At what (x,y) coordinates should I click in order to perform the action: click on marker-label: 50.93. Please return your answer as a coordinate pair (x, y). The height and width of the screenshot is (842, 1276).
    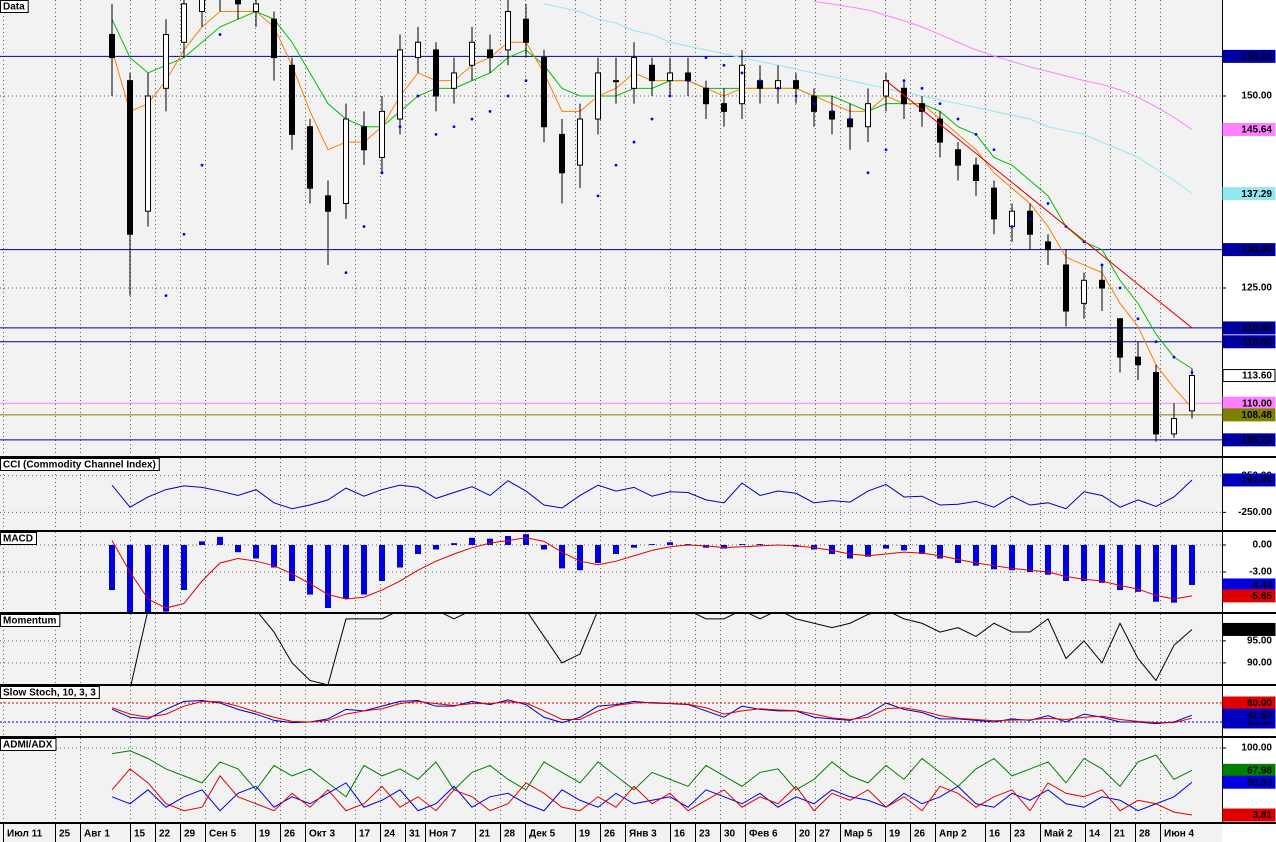
    Looking at the image, I should click on (1259, 782).